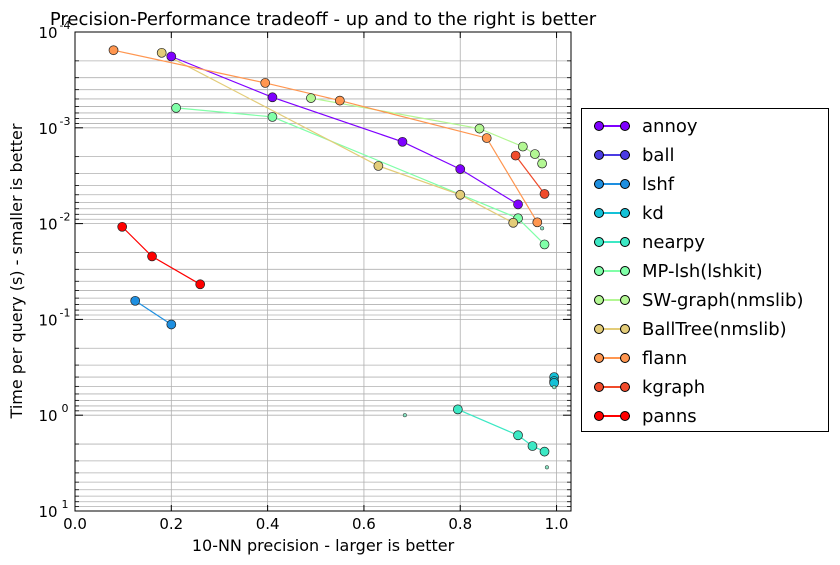  Describe the element at coordinates (65, 121) in the screenshot. I see `y-tick-exponent: -3` at that location.